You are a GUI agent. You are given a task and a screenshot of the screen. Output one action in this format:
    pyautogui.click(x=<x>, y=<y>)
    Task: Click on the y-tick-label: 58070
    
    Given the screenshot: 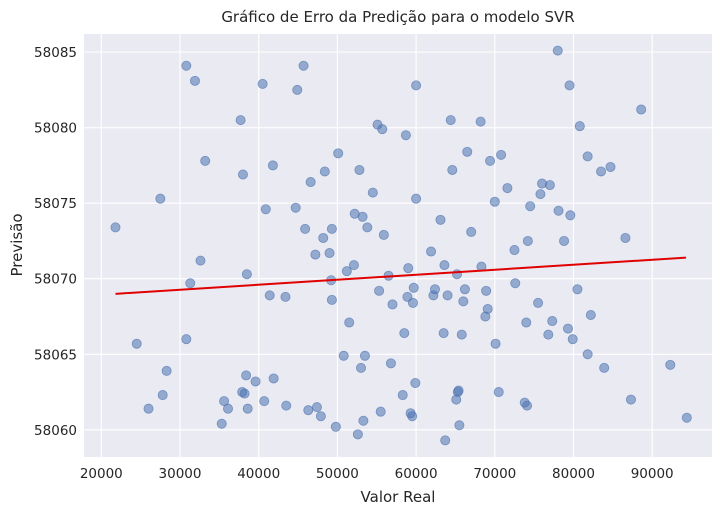 What is the action you would take?
    pyautogui.click(x=55, y=280)
    